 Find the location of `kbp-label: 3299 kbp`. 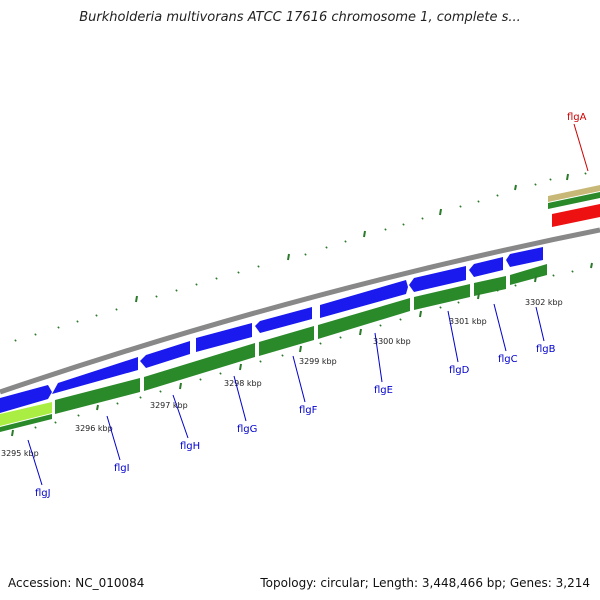

kbp-label: 3299 kbp is located at coordinates (318, 361).